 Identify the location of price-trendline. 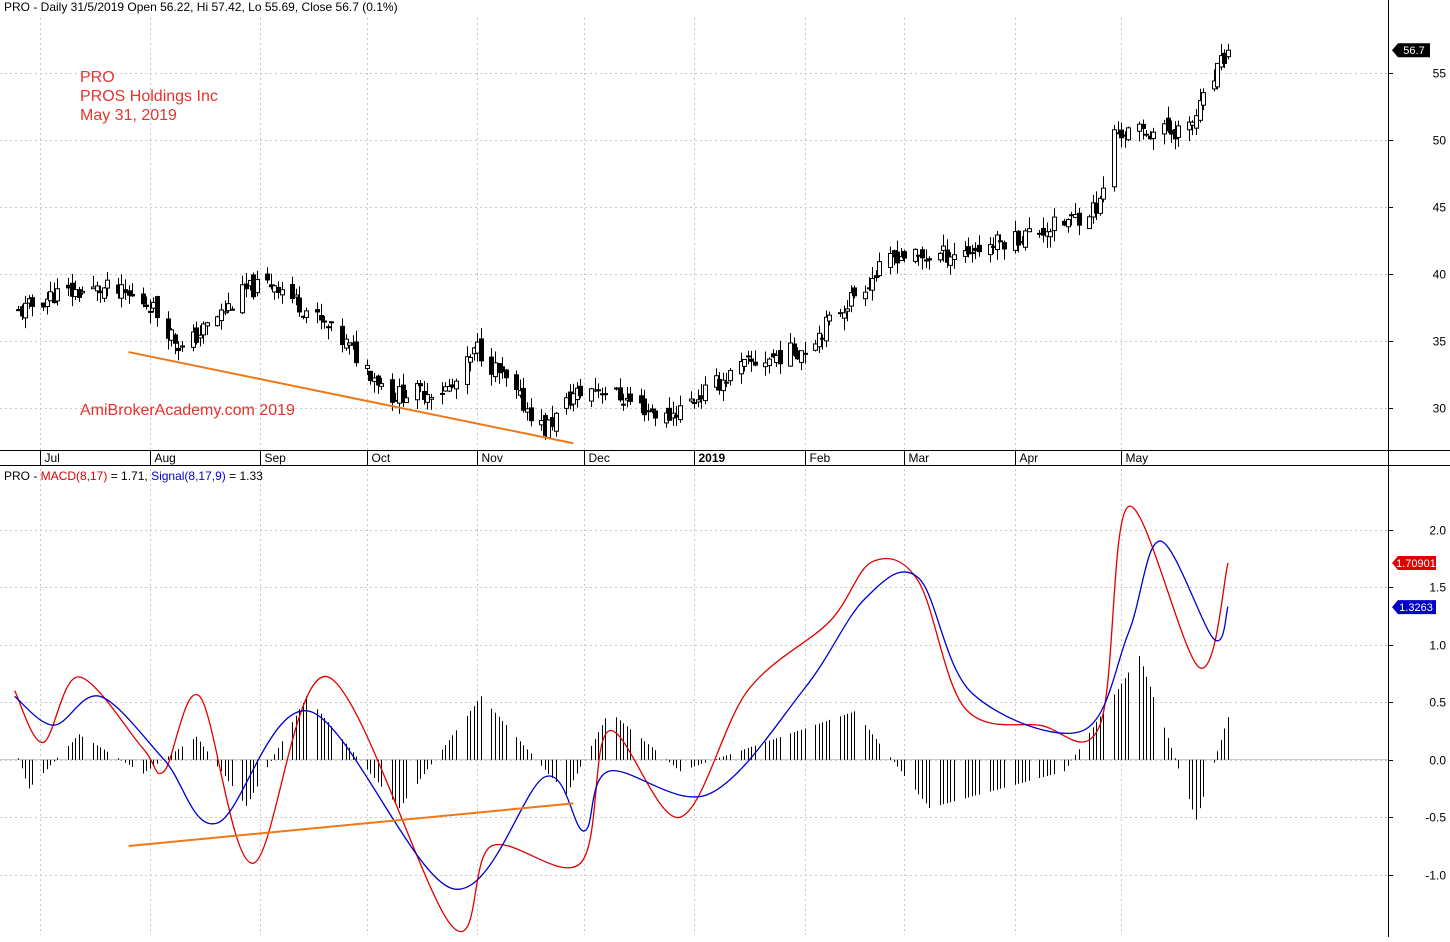
(351, 398).